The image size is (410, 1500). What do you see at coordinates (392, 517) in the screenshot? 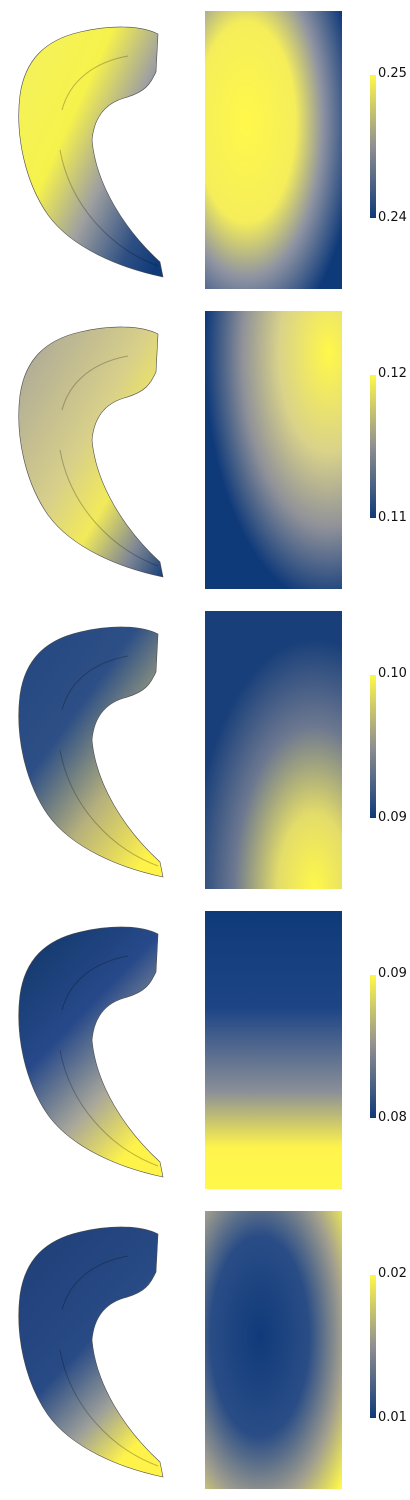
I see `colorbar-min-label-2: 0.11` at bounding box center [392, 517].